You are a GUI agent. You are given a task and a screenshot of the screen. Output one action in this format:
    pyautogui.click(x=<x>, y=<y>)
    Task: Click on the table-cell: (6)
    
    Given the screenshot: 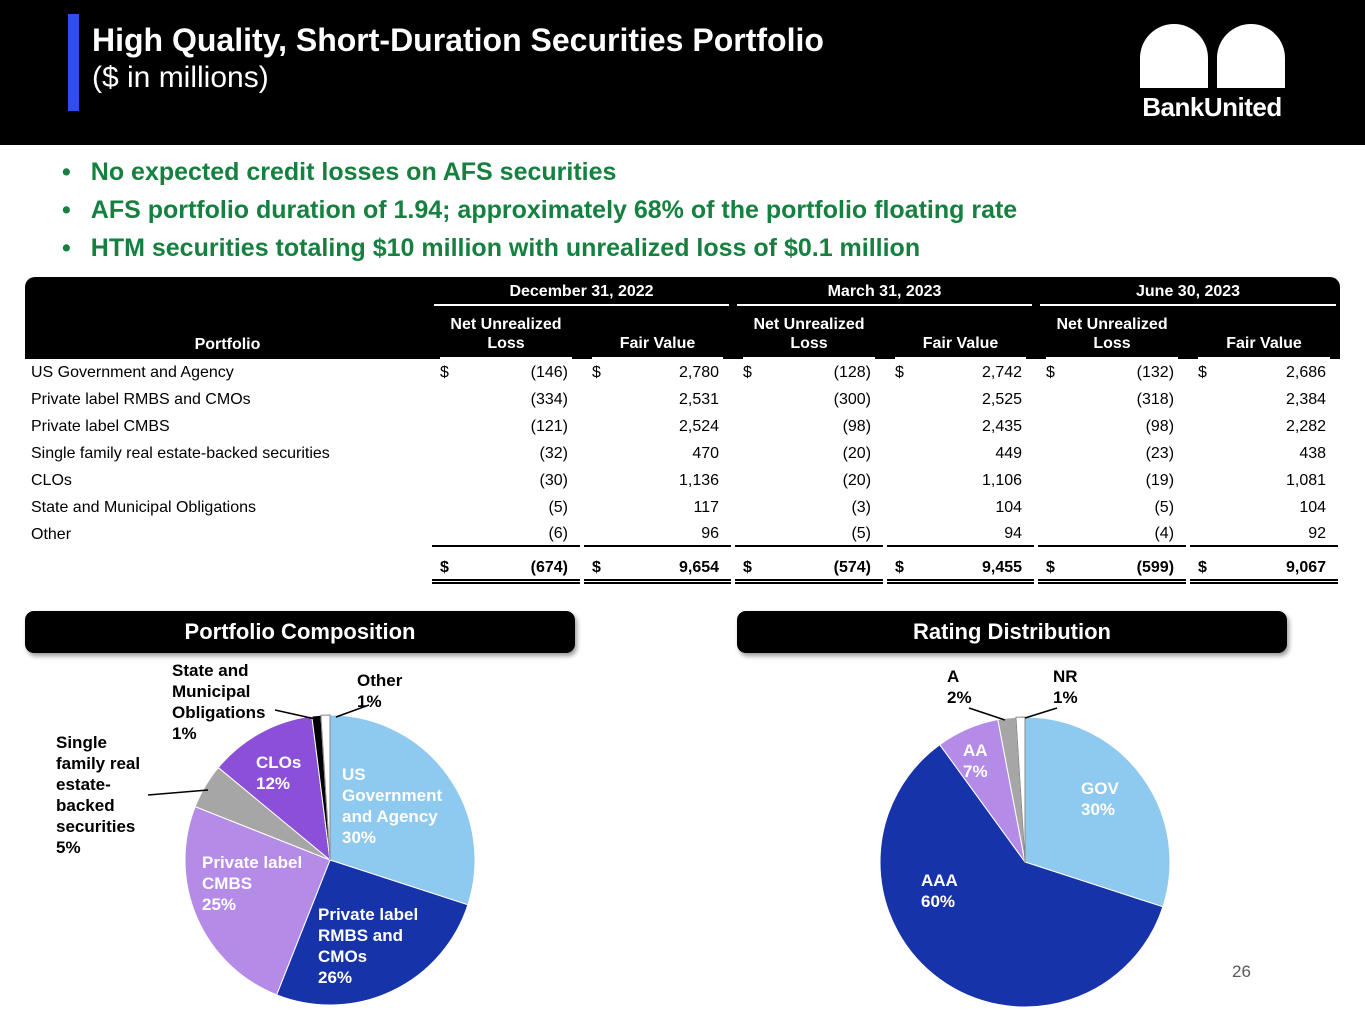 What is the action you would take?
    pyautogui.click(x=506, y=534)
    